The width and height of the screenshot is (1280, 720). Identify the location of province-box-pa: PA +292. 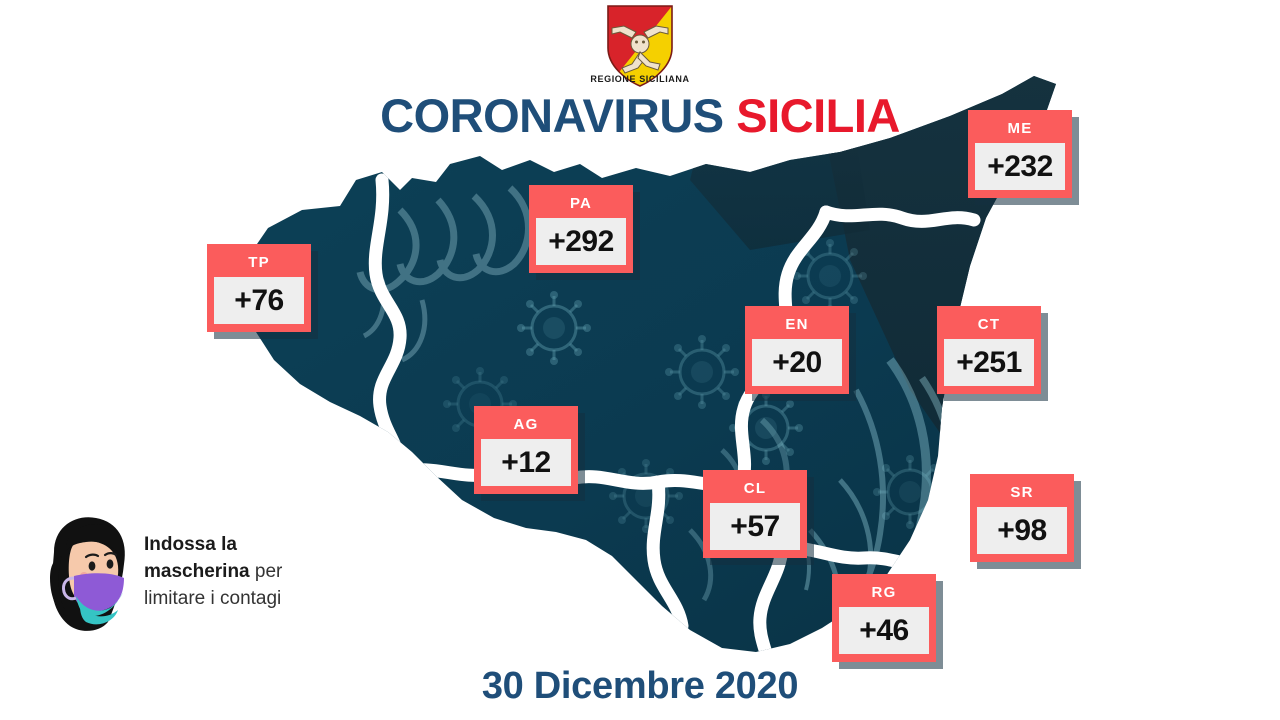
(584, 232).